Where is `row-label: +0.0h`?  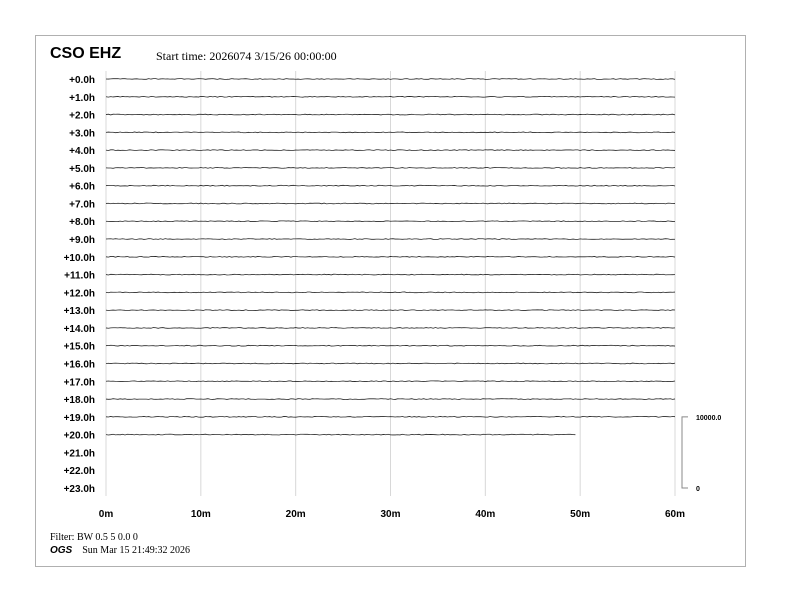 row-label: +0.0h is located at coordinates (82, 80).